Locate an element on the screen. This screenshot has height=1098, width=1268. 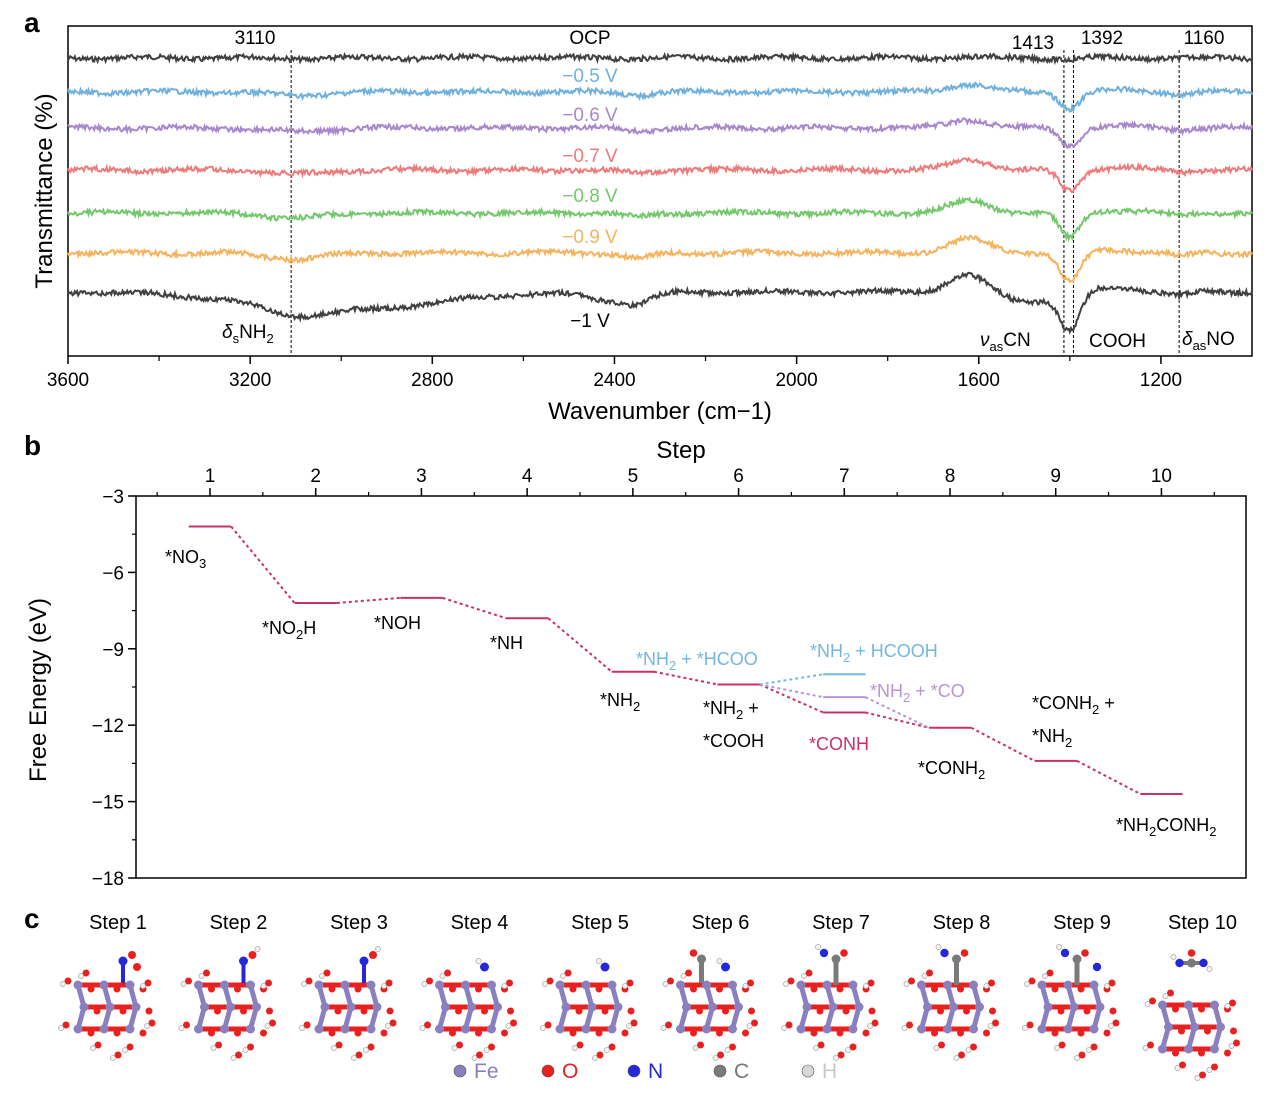
ir-x-tick-label: 3200 is located at coordinates (250, 380).